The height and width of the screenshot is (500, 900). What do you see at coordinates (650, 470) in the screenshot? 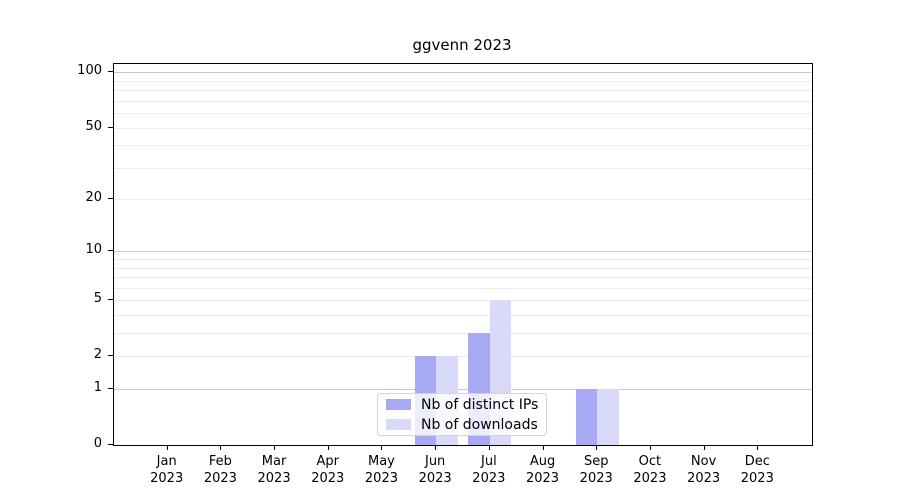
I see `x-tick-label: Oct 2023` at bounding box center [650, 470].